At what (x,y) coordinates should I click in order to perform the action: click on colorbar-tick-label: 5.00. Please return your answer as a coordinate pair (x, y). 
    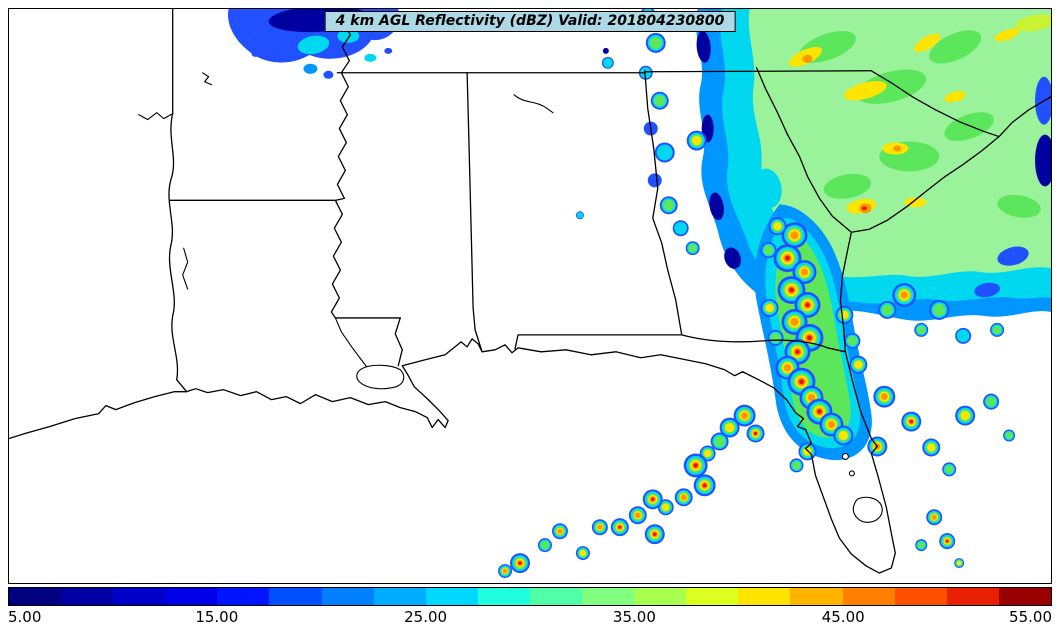
    Looking at the image, I should click on (25, 617).